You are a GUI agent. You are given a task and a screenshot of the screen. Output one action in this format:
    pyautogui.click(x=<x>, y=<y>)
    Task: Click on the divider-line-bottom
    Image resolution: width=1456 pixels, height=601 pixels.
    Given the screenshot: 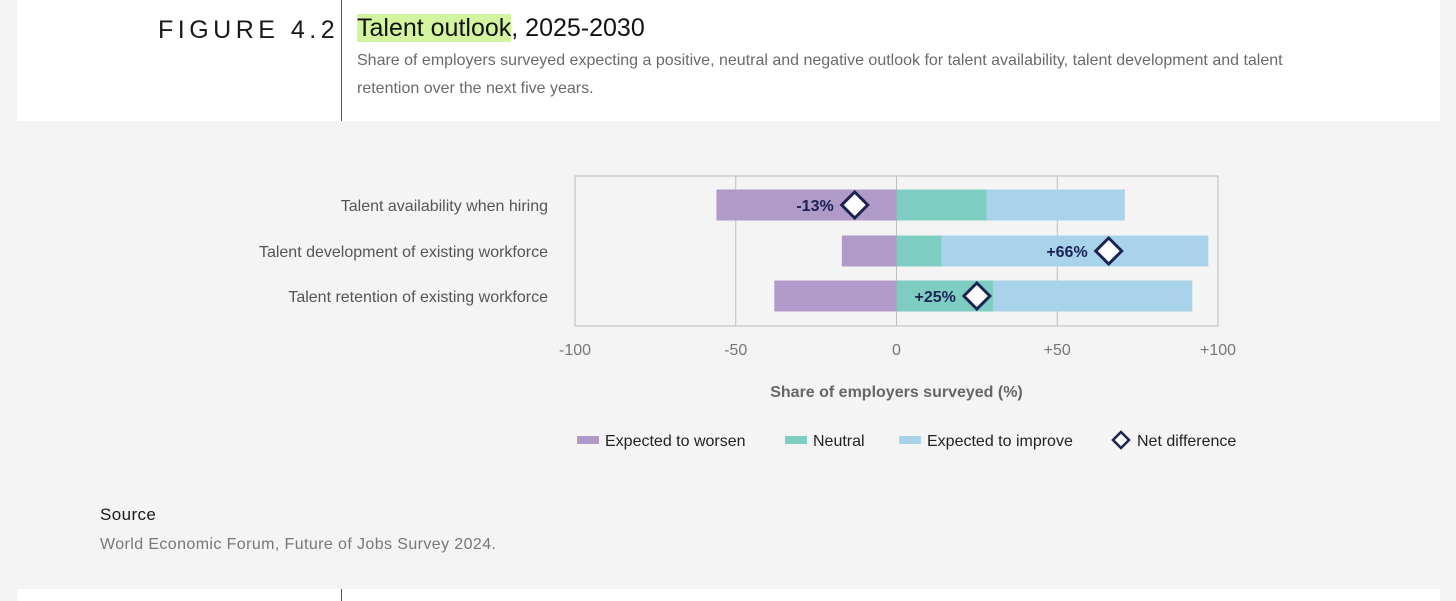 What is the action you would take?
    pyautogui.click(x=341, y=595)
    